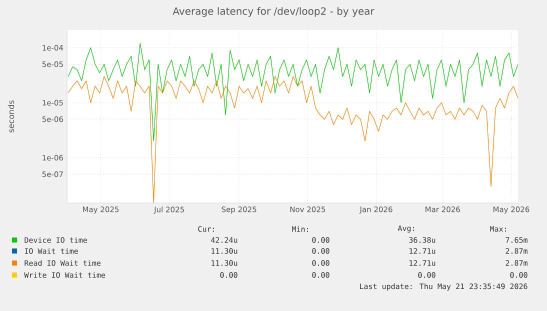 This screenshot has width=547, height=311. I want to click on y-axis-title: seconds, so click(11, 116).